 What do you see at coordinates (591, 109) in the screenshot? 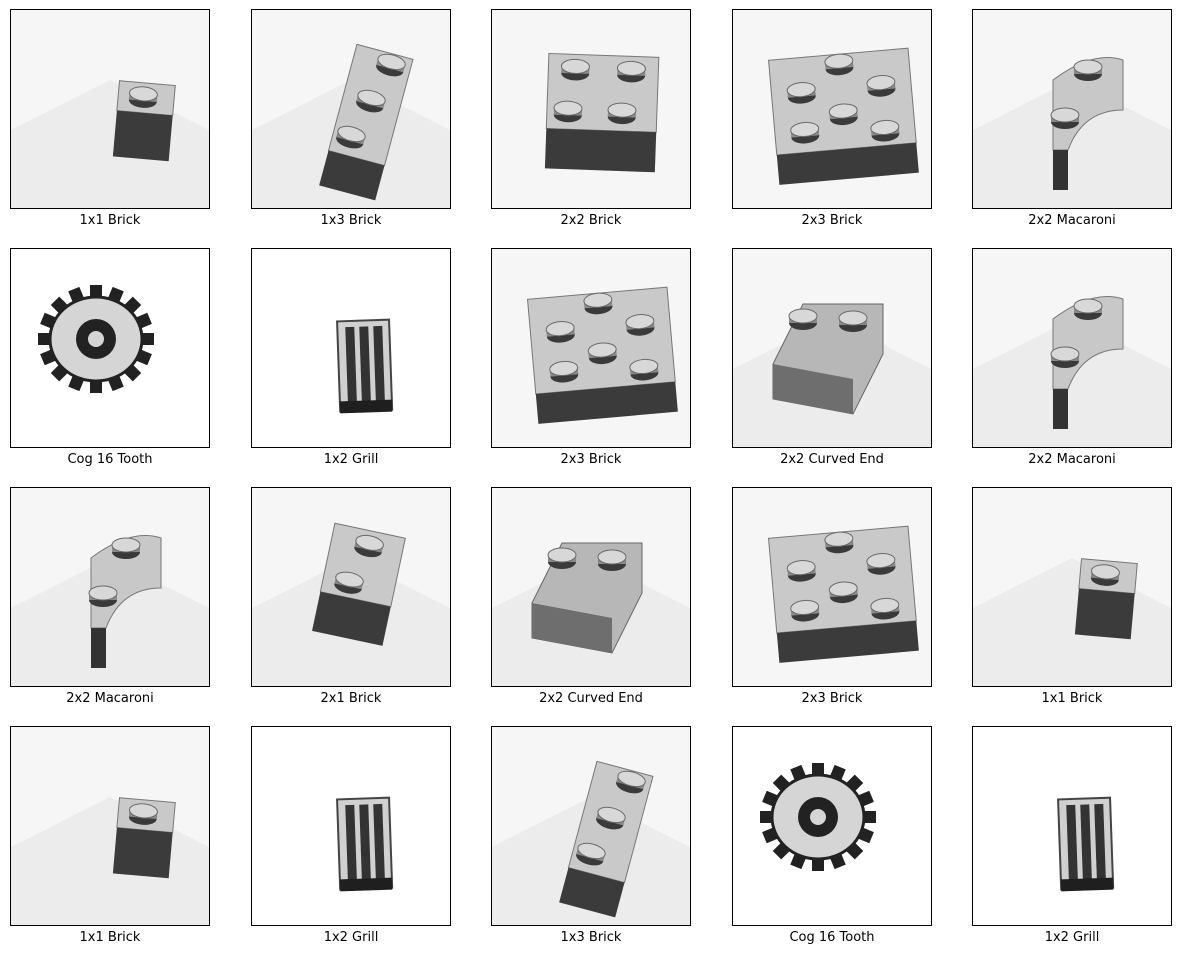
I see `brick-2x2-icon` at bounding box center [591, 109].